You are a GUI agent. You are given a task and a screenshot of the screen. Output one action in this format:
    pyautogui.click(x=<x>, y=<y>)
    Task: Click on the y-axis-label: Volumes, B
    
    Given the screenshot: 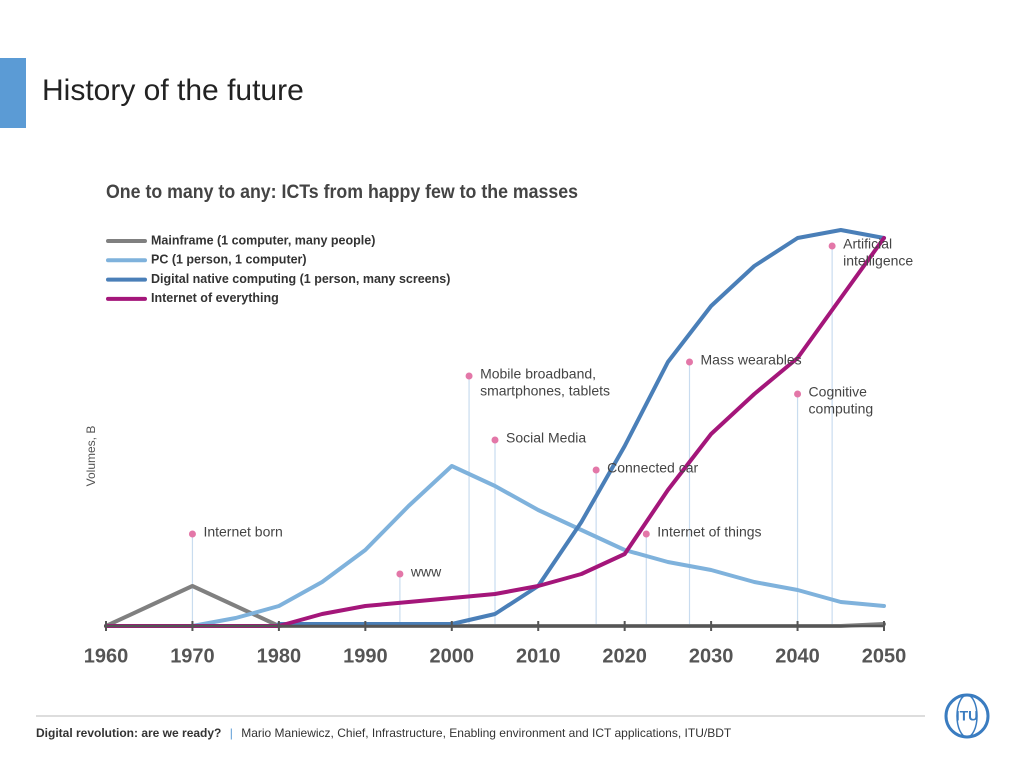 What is the action you would take?
    pyautogui.click(x=91, y=456)
    